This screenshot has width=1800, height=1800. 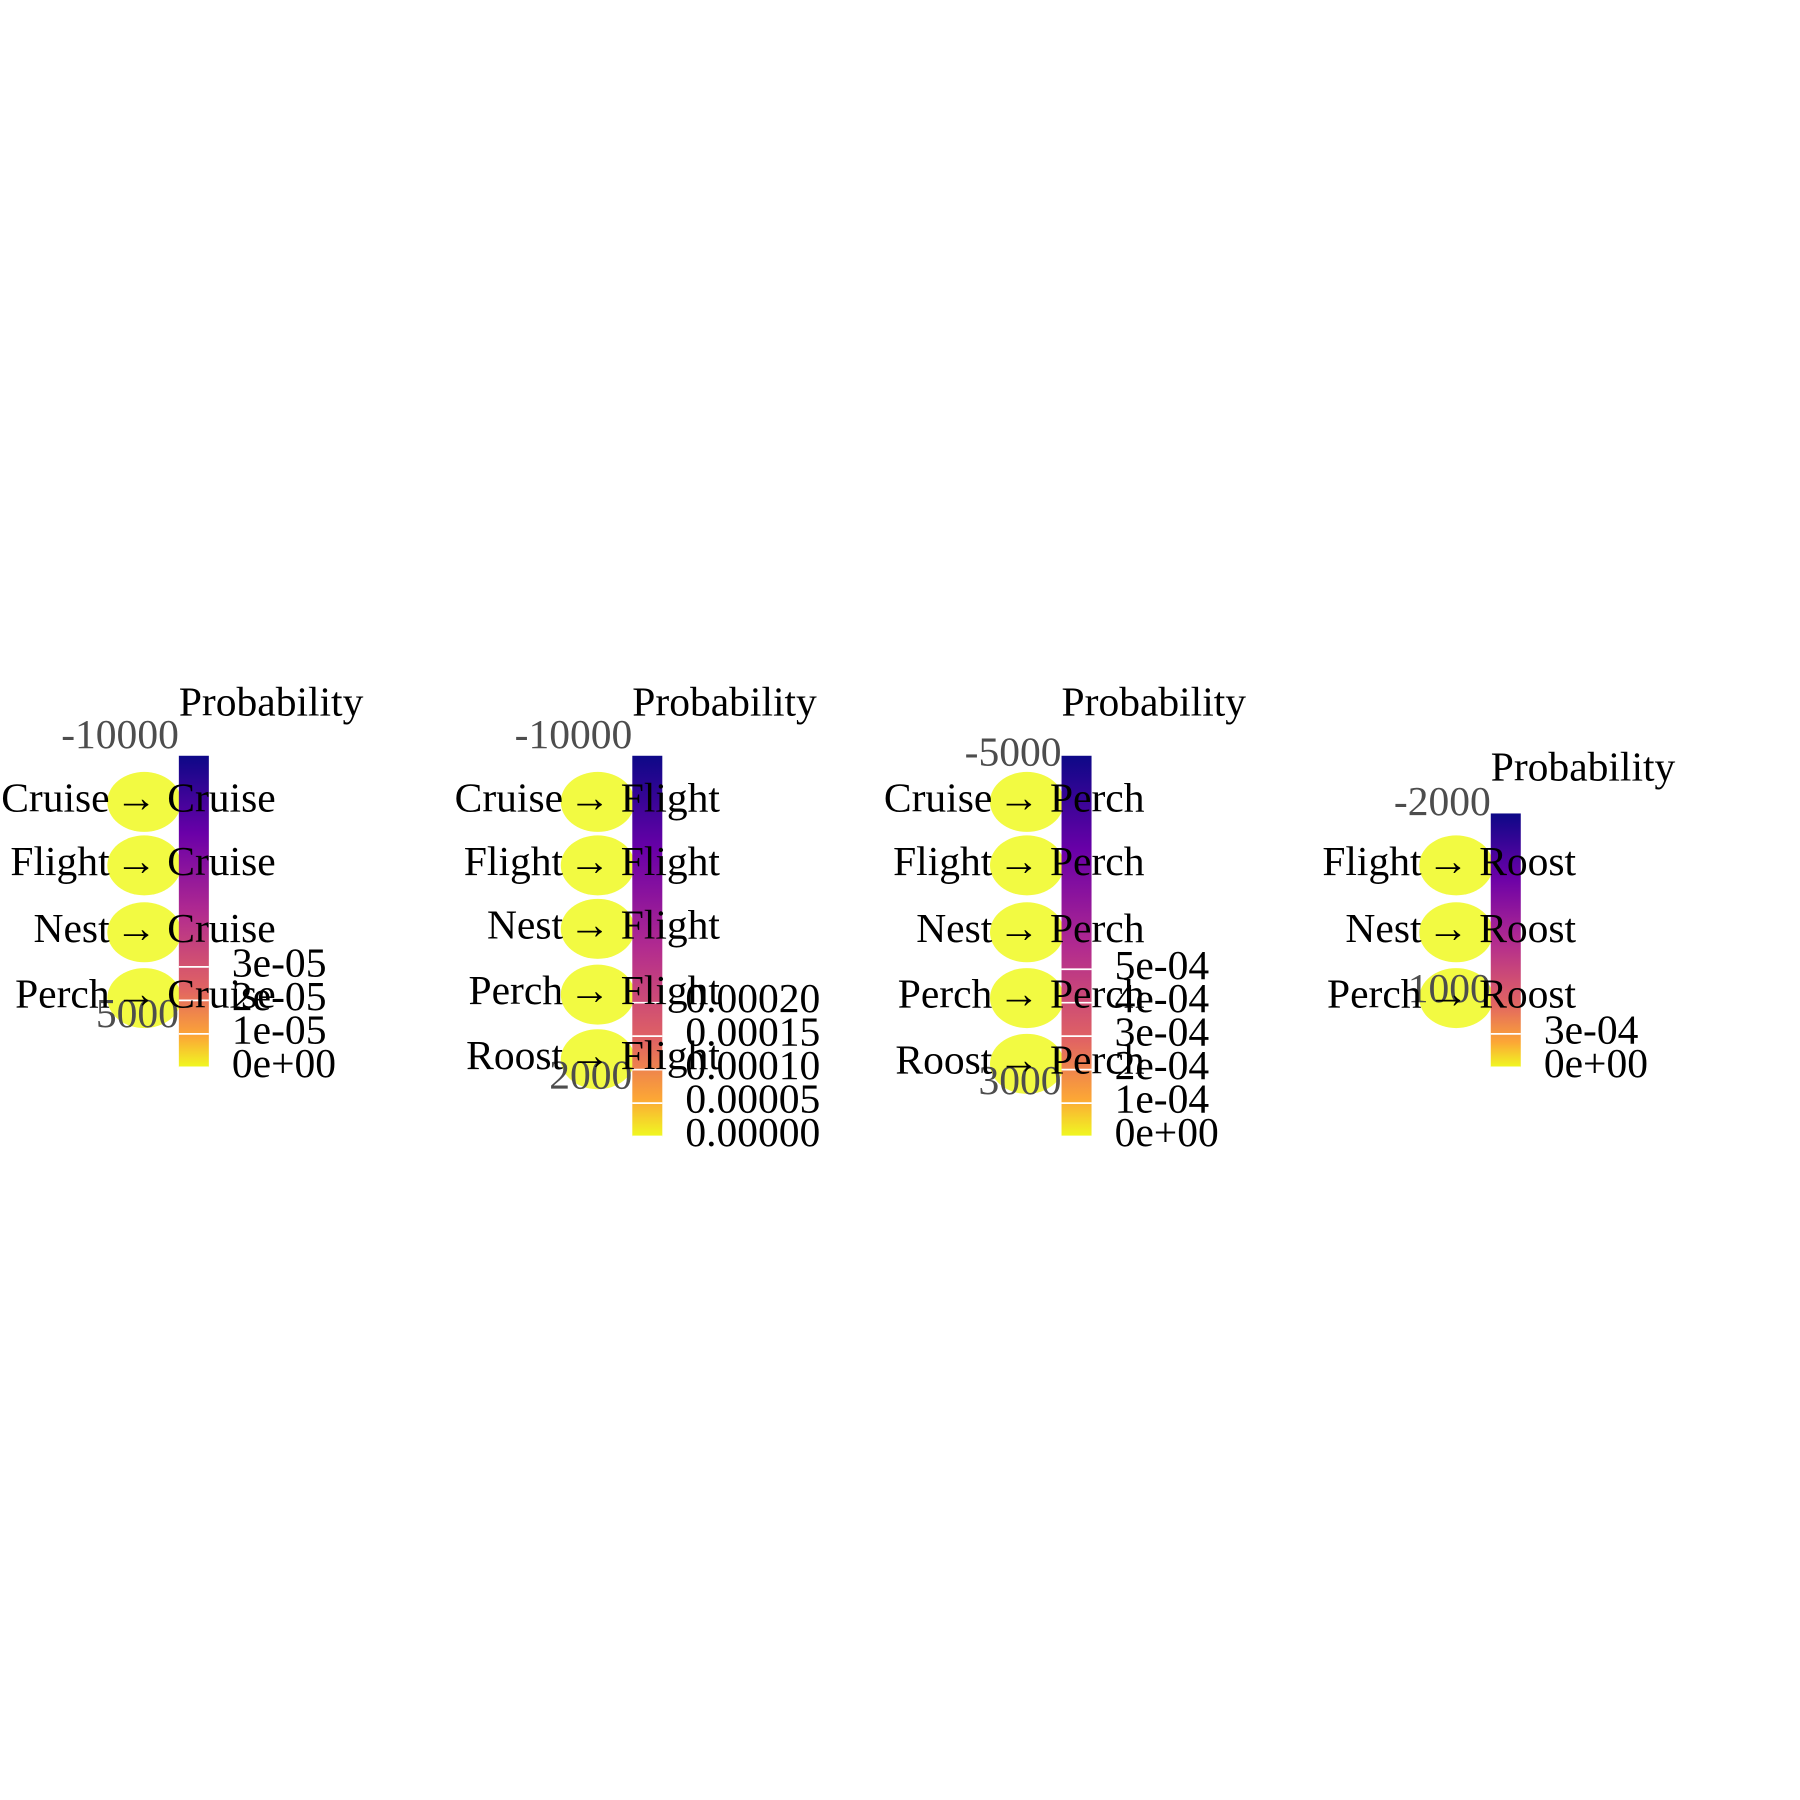 I want to click on legend-tick-label: 3e-05, so click(x=279, y=962).